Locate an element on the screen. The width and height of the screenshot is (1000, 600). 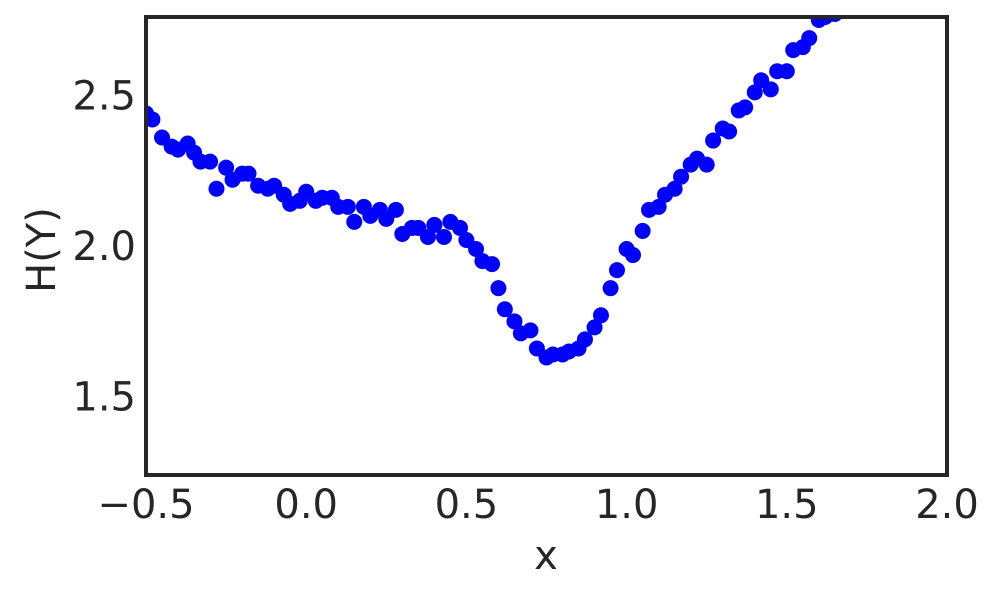
x-tick-label: 0.0 is located at coordinates (306, 505).